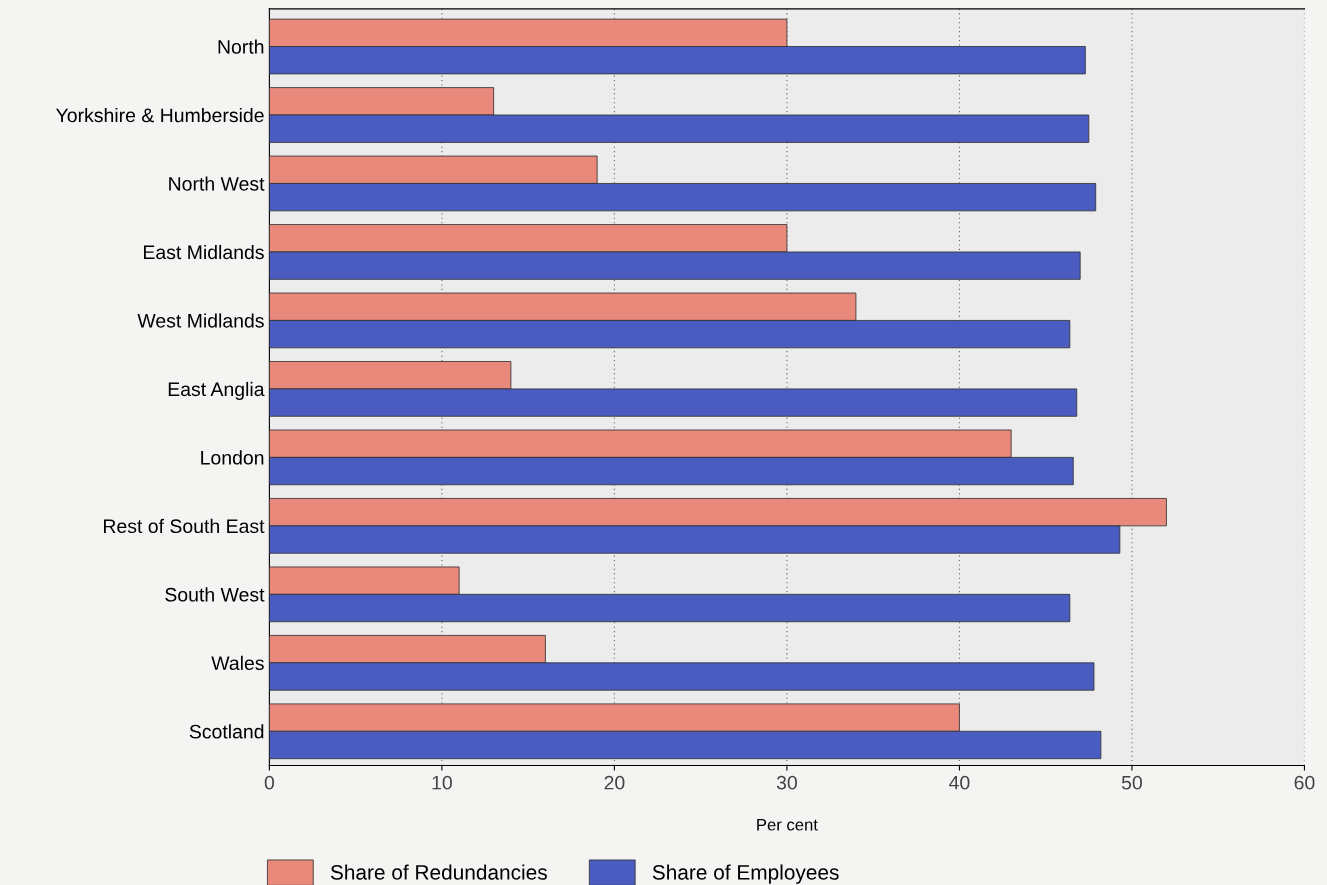 This screenshot has width=1327, height=885. Describe the element at coordinates (203, 252) in the screenshot. I see `y-tick-label: East Midlands` at that location.